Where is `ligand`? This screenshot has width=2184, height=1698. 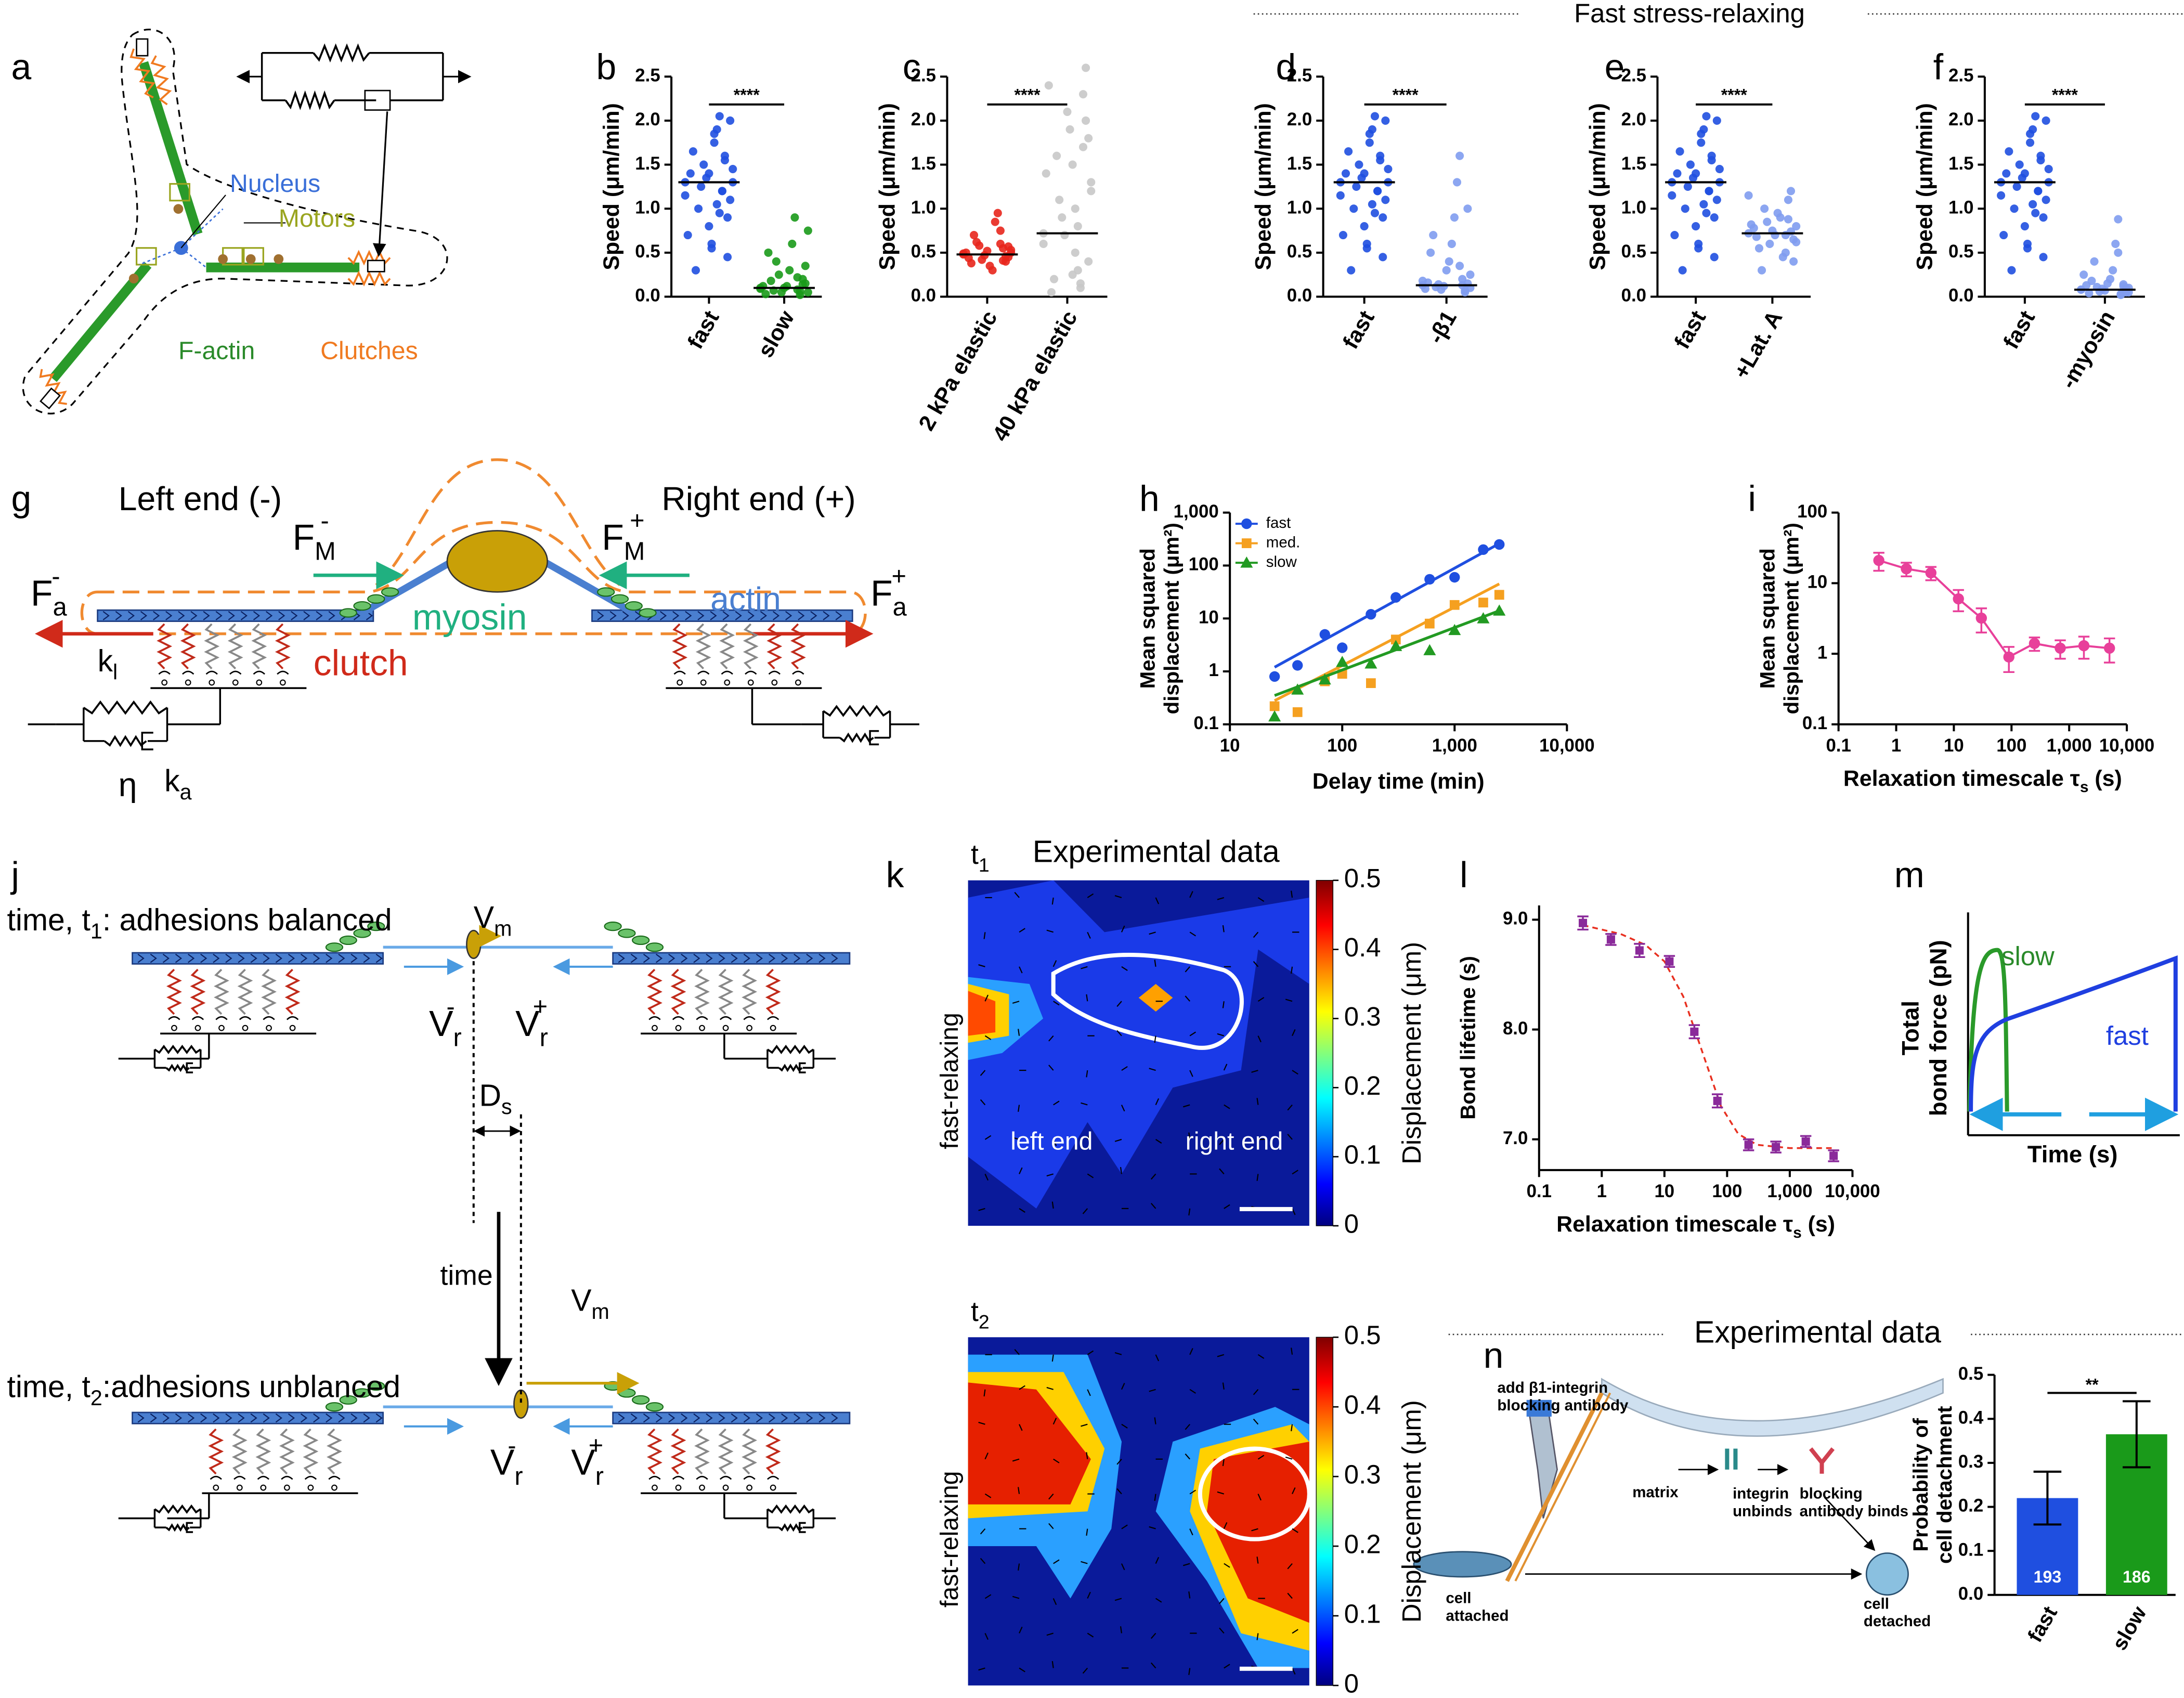 ligand is located at coordinates (221, 1028).